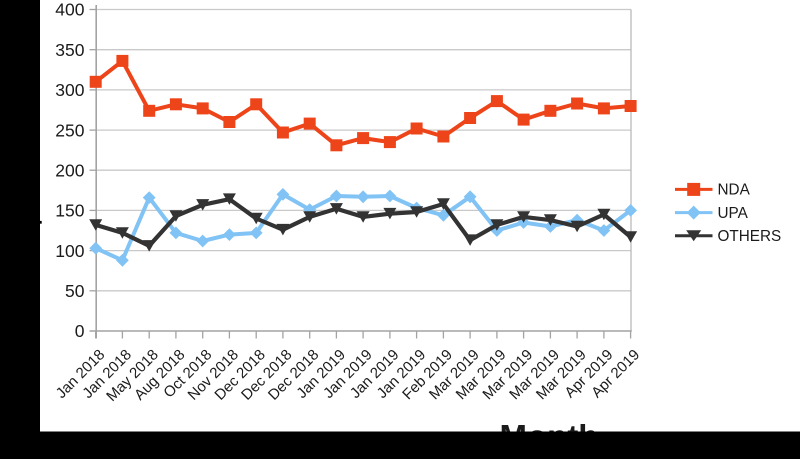 This screenshot has width=800, height=459. Describe the element at coordinates (750, 236) in the screenshot. I see `svg-text: OTHERS` at that location.